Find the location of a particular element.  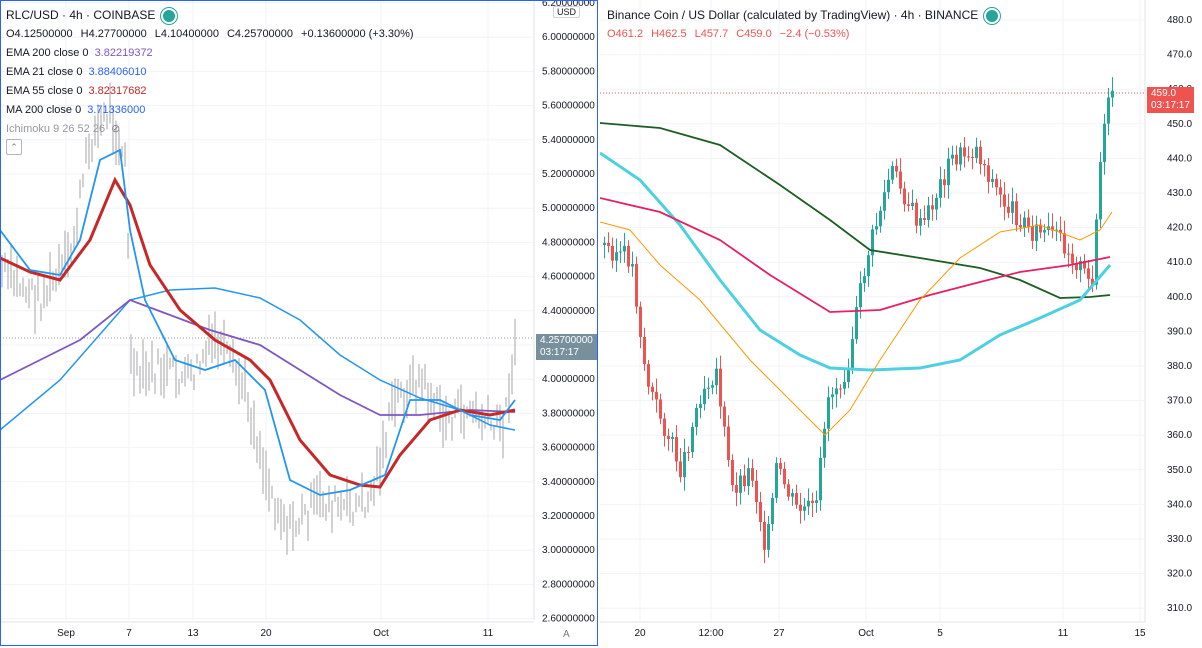

price-tick-label: 3.60000000 is located at coordinates (568, 448).